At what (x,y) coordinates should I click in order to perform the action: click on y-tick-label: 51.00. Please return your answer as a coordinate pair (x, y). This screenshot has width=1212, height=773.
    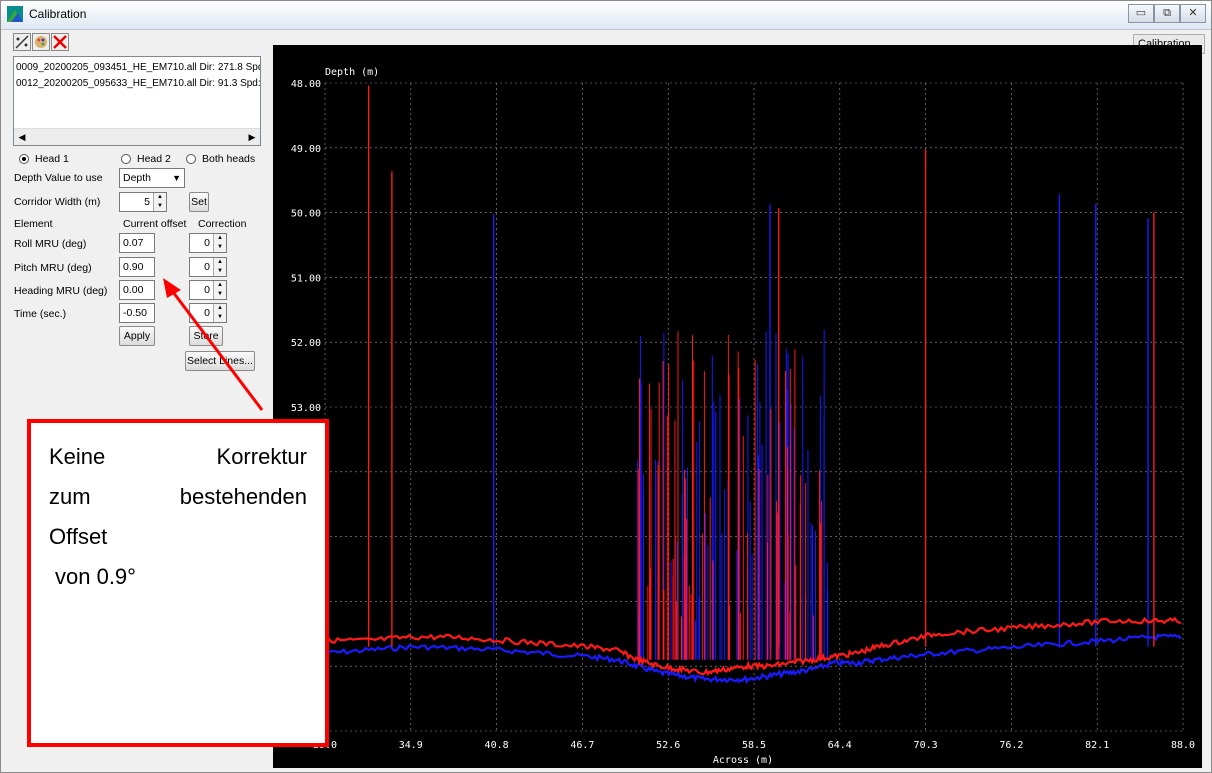
    Looking at the image, I should click on (306, 278).